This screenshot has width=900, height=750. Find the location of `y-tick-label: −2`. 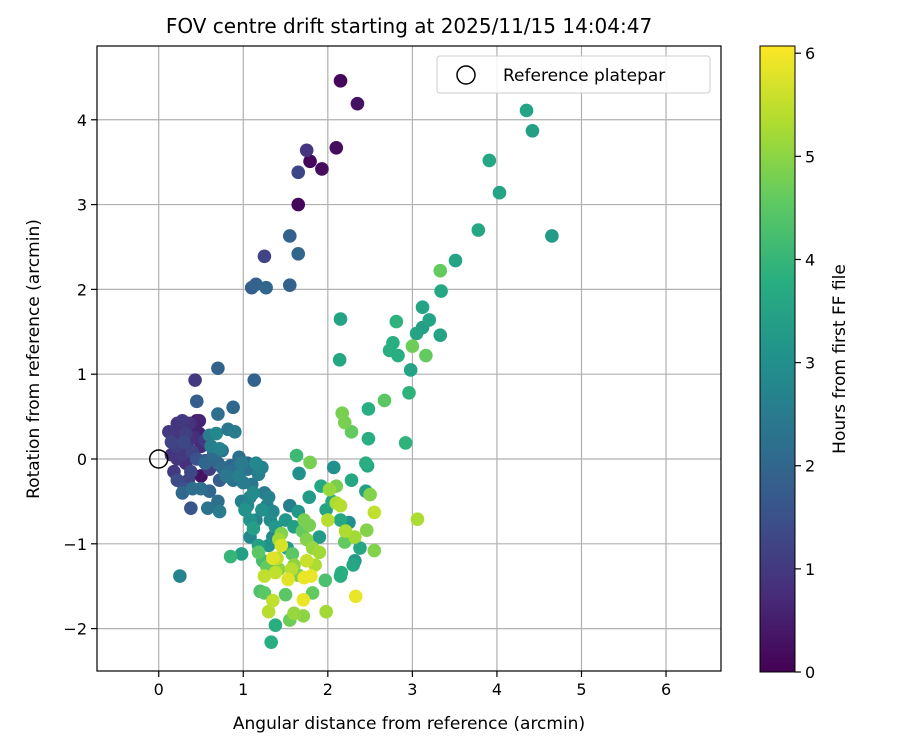

y-tick-label: −2 is located at coordinates (75, 629).